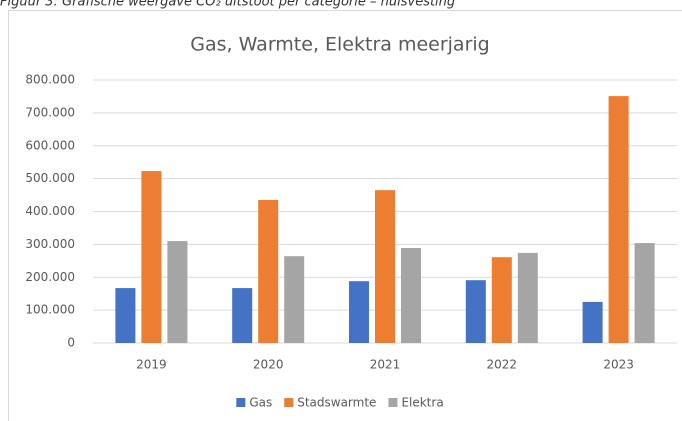 This screenshot has height=421, width=682. What do you see at coordinates (50, 80) in the screenshot?
I see `y-tick-label: 800.000` at bounding box center [50, 80].